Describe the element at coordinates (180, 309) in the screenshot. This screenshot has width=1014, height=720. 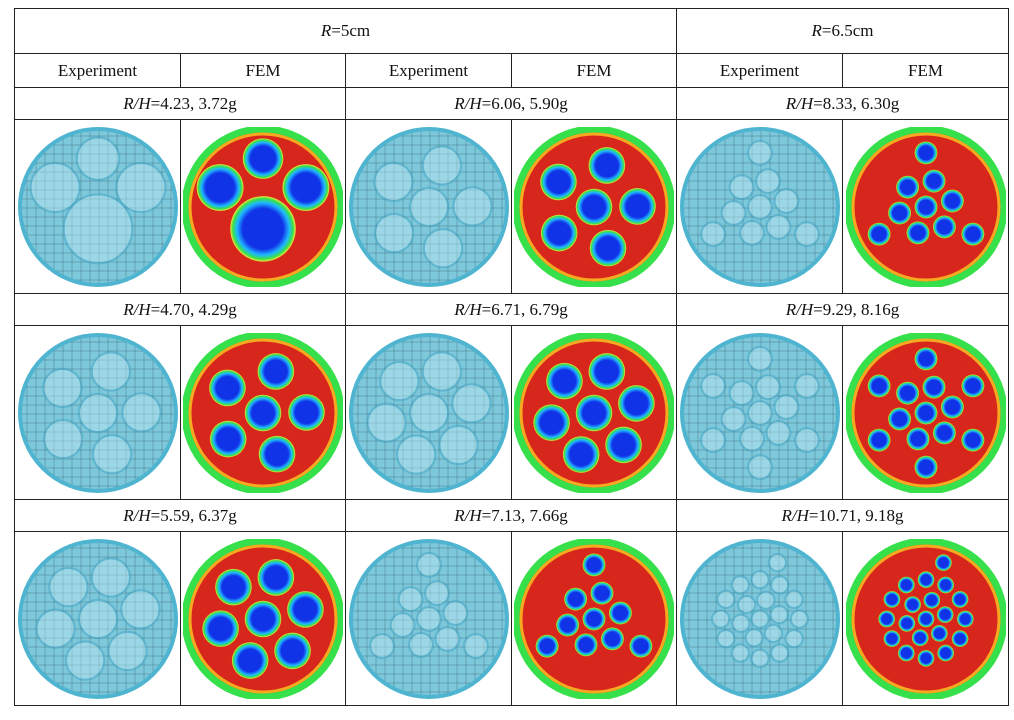
I see `condition-label: R/H=4.70, 4.29g` at that location.